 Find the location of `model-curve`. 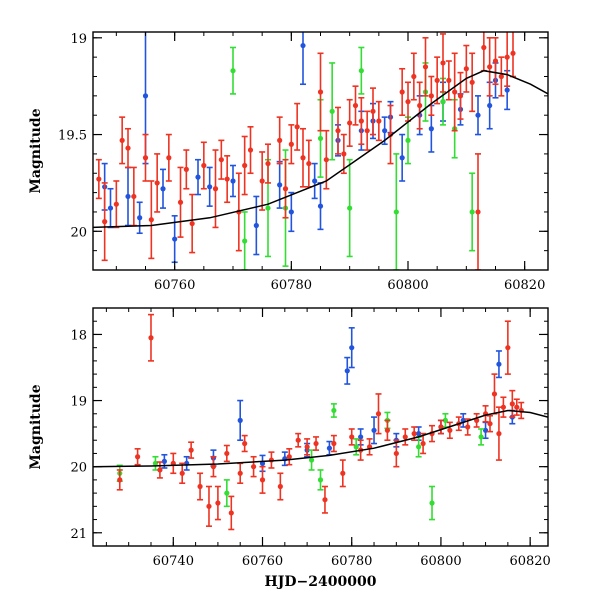

model-curve is located at coordinates (320, 438).